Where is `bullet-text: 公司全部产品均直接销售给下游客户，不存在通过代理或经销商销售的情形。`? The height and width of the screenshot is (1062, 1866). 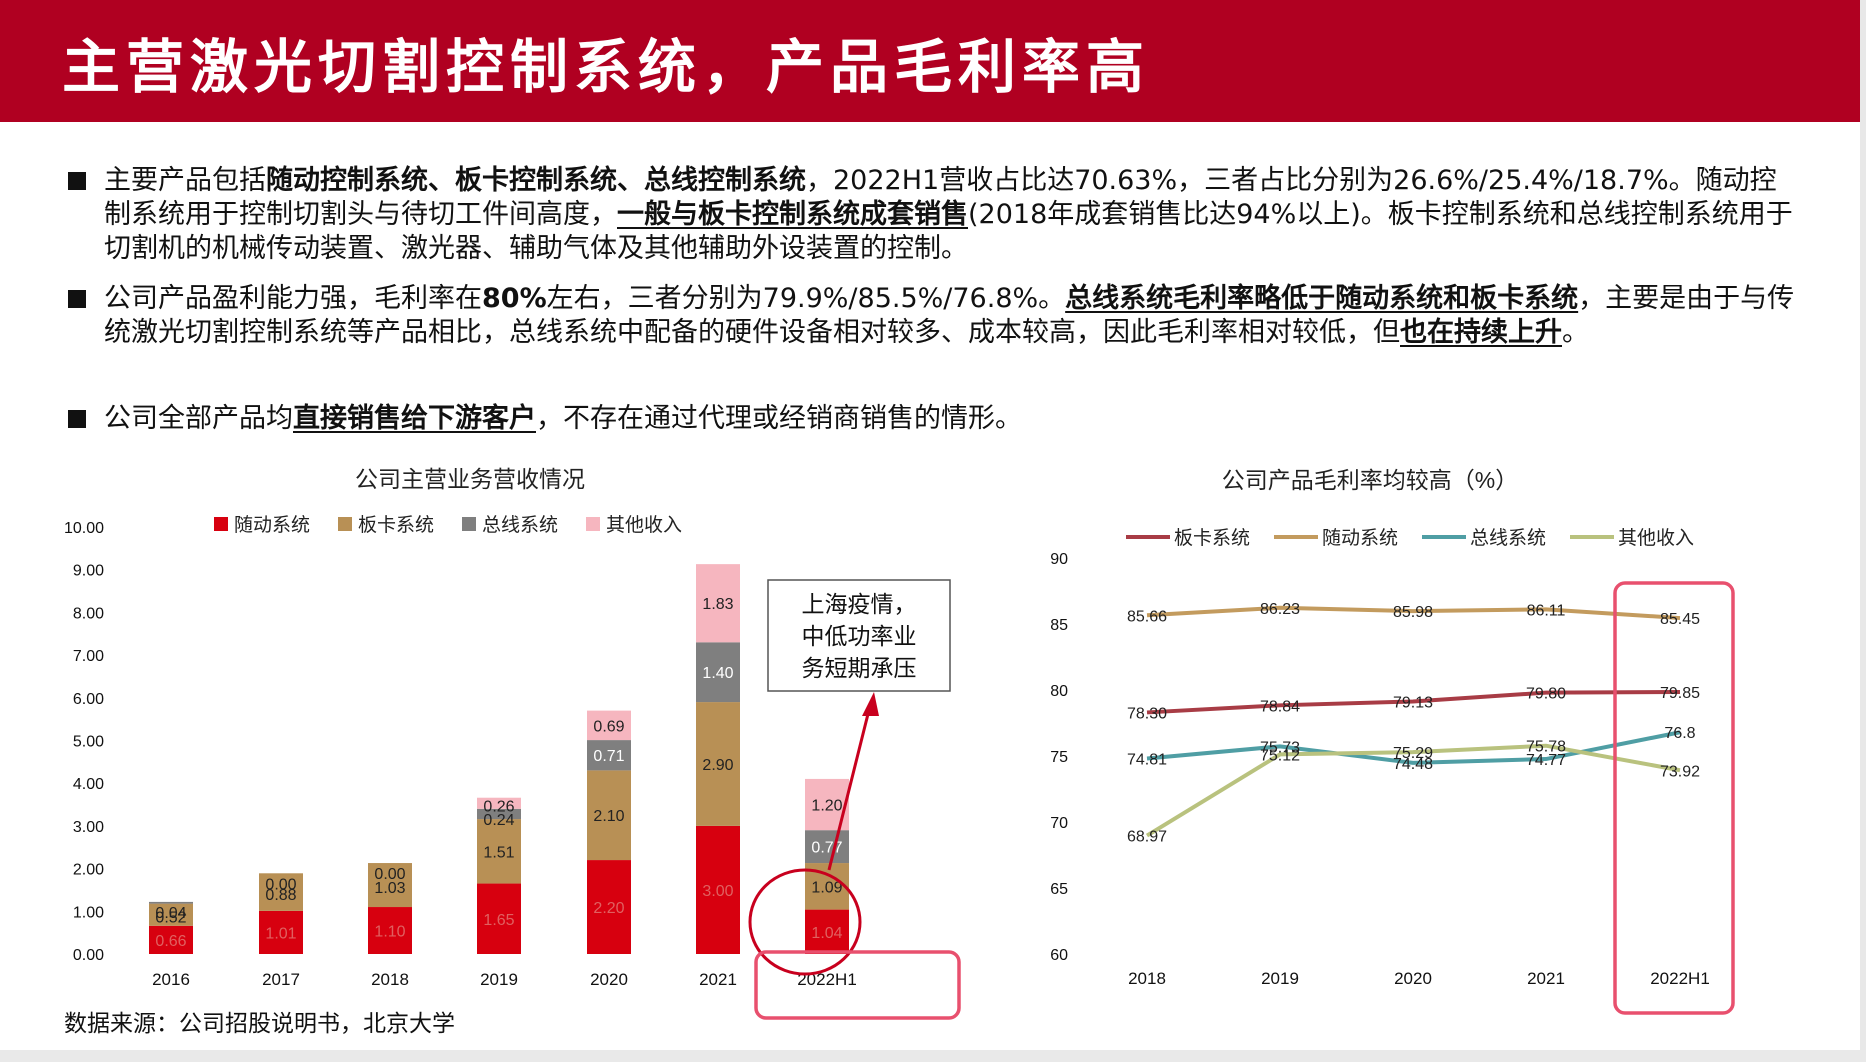
bullet-text: 公司全部产品均直接销售给下游客户，不存在通过代理或经销商销售的情形。 is located at coordinates (951, 419).